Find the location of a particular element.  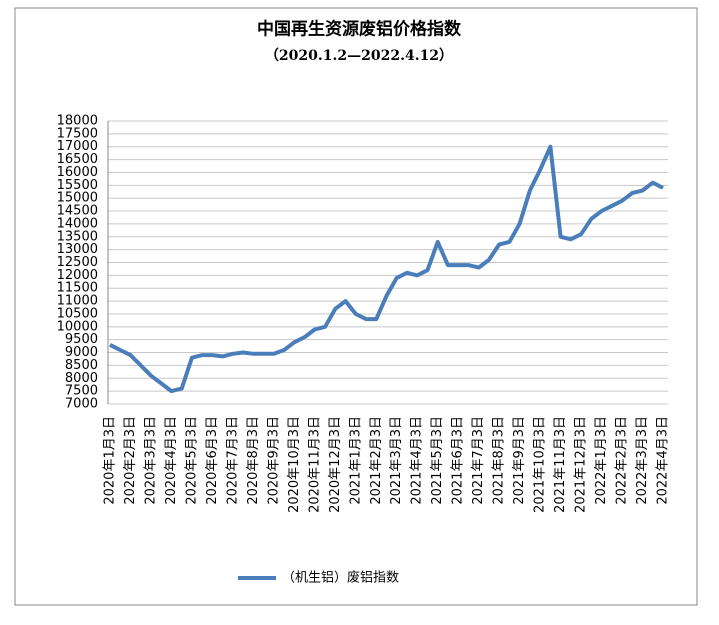

y-tick-label: 13000 is located at coordinates (77, 249).